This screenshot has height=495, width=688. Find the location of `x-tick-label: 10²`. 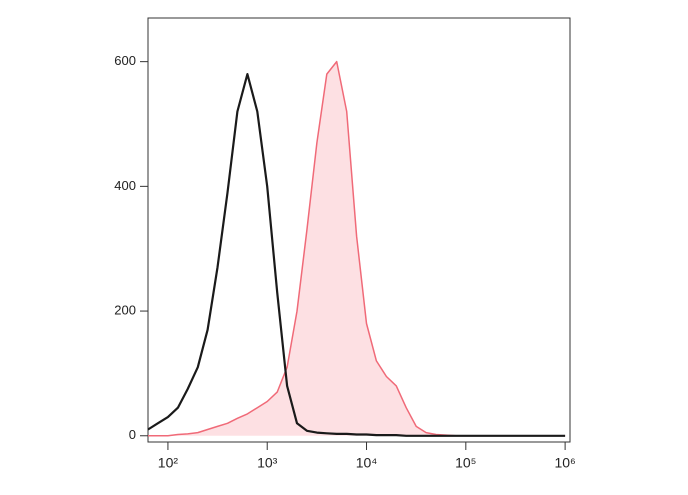

x-tick-label: 10² is located at coordinates (168, 463).